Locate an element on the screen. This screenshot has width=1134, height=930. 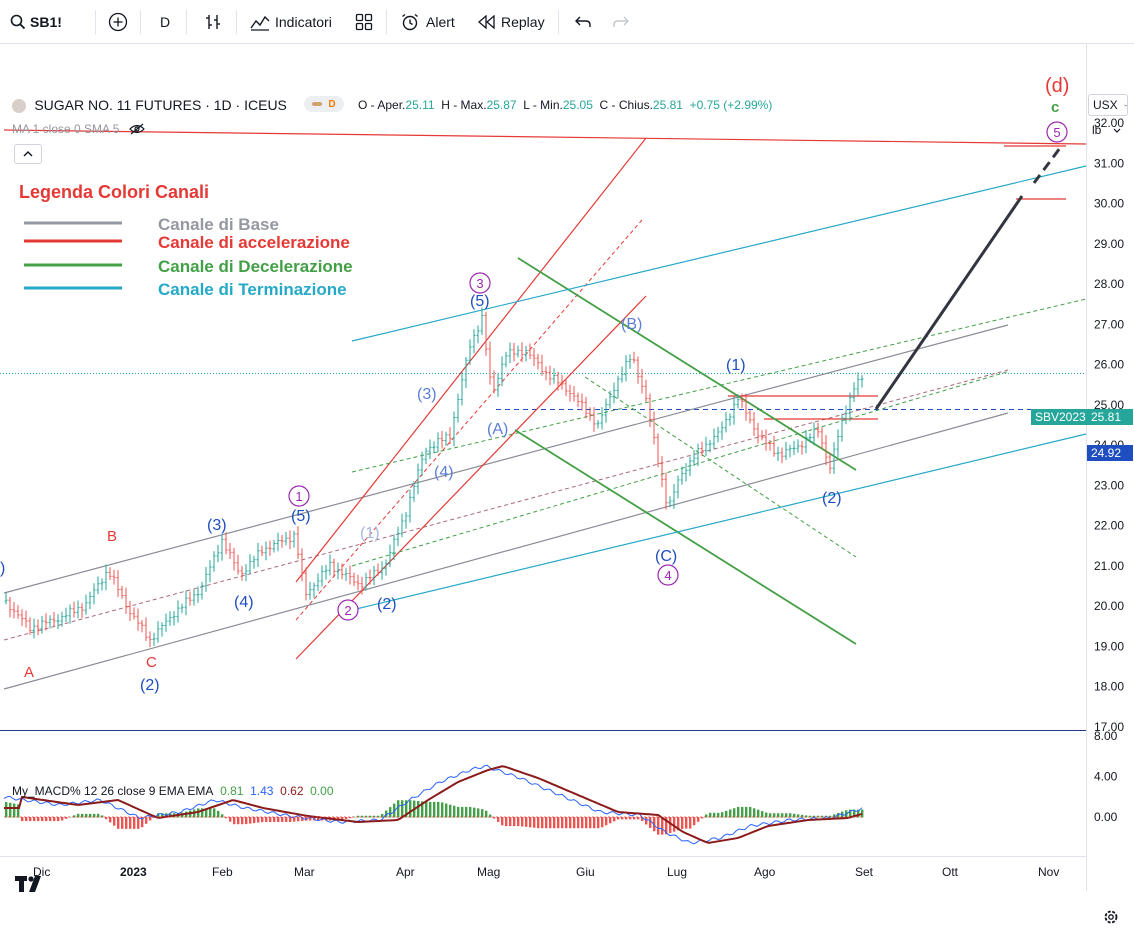
currency-label: USX is located at coordinates (1105, 105).